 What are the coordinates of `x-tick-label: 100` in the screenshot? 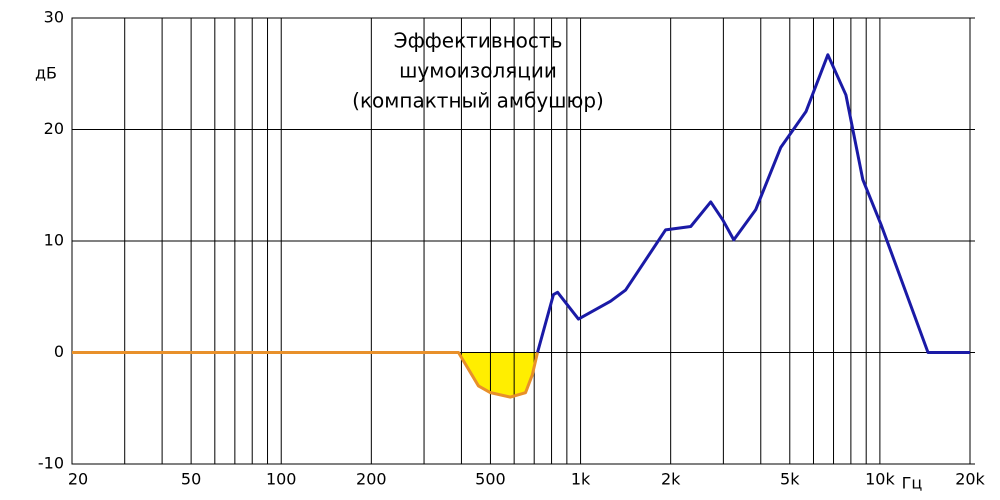 It's located at (281, 479).